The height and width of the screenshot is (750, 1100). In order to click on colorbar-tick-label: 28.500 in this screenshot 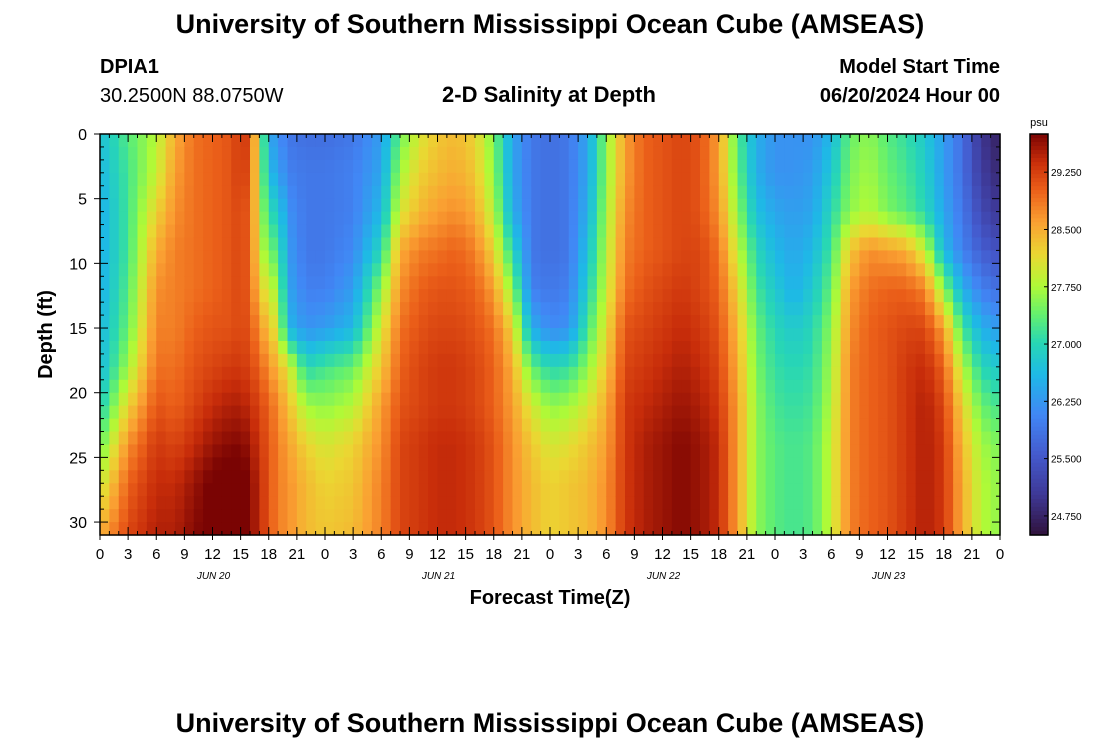, I will do `click(1066, 230)`.